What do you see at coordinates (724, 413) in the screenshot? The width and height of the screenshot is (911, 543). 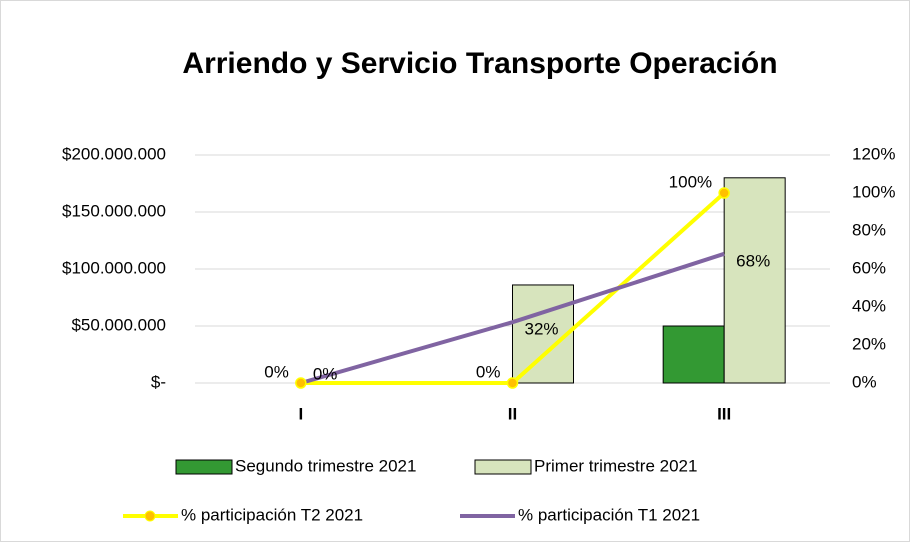 I see `x-tick-label: III` at bounding box center [724, 413].